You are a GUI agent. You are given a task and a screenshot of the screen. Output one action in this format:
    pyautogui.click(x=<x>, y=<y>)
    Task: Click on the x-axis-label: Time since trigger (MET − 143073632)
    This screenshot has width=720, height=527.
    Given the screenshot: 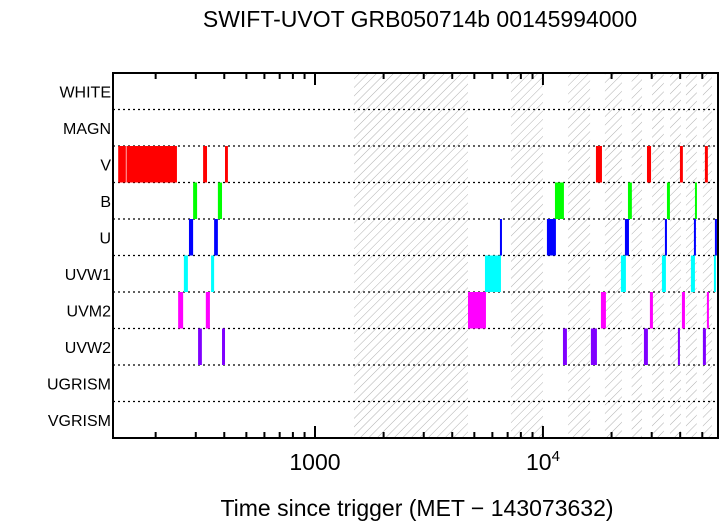 What is the action you would take?
    pyautogui.click(x=416, y=508)
    